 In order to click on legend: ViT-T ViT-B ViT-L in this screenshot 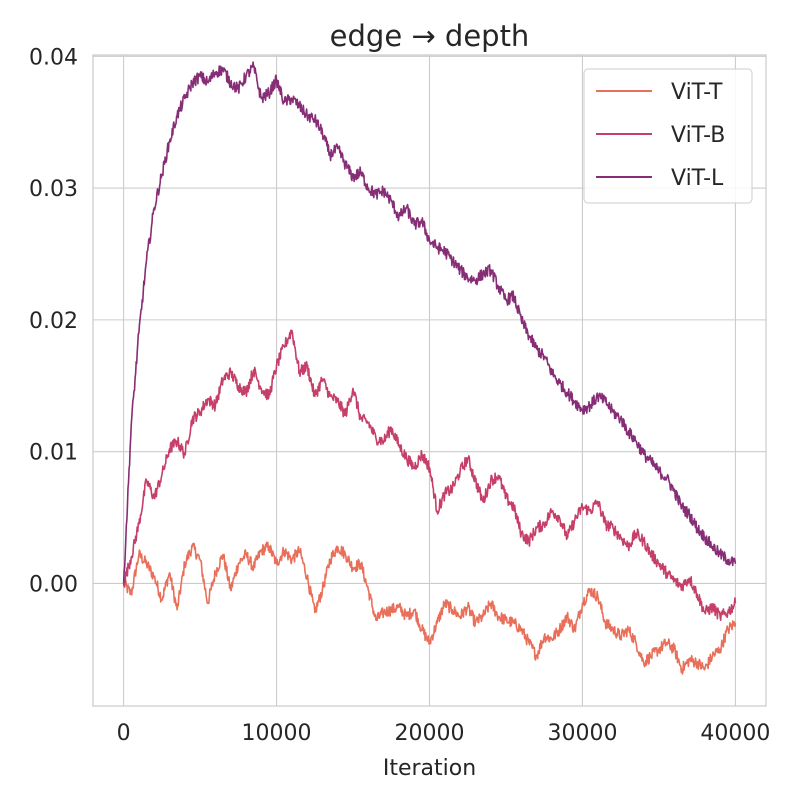, I will do `click(668, 136)`.